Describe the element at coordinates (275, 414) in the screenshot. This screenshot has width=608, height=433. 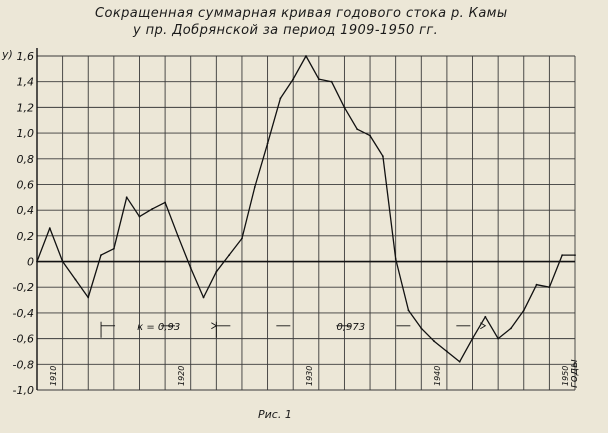
I see `figure-caption: Рис. 1` at that location.